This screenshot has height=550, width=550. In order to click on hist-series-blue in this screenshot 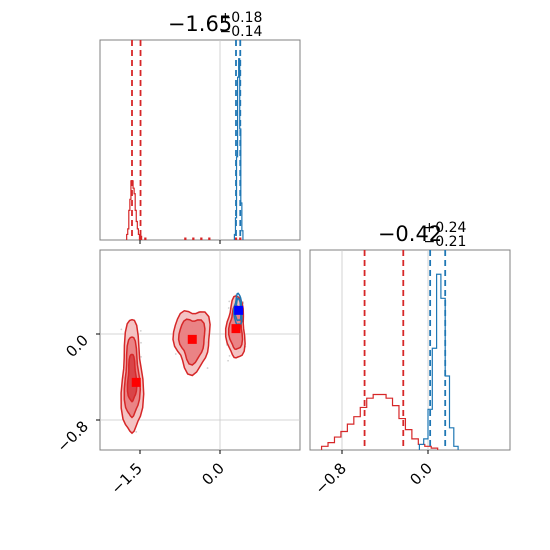, I will do `click(438, 361)`.